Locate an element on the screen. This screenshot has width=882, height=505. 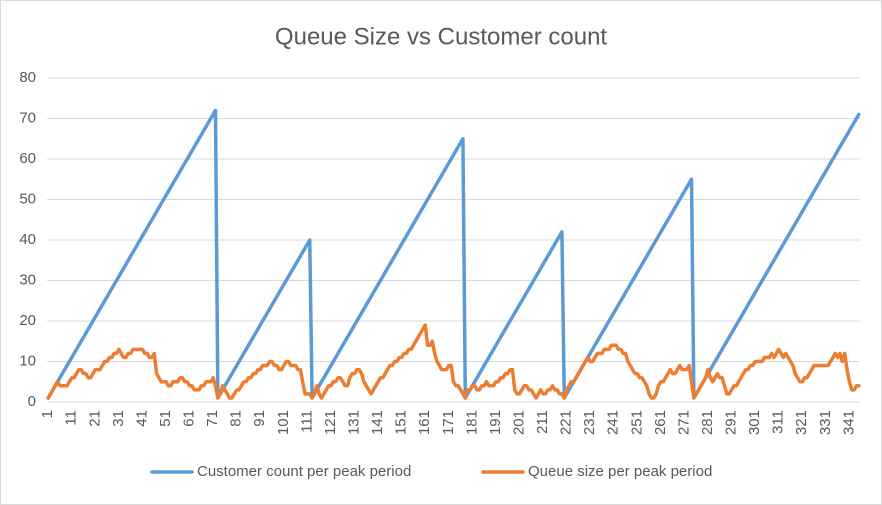
y-tick-label: 50 is located at coordinates (27, 198).